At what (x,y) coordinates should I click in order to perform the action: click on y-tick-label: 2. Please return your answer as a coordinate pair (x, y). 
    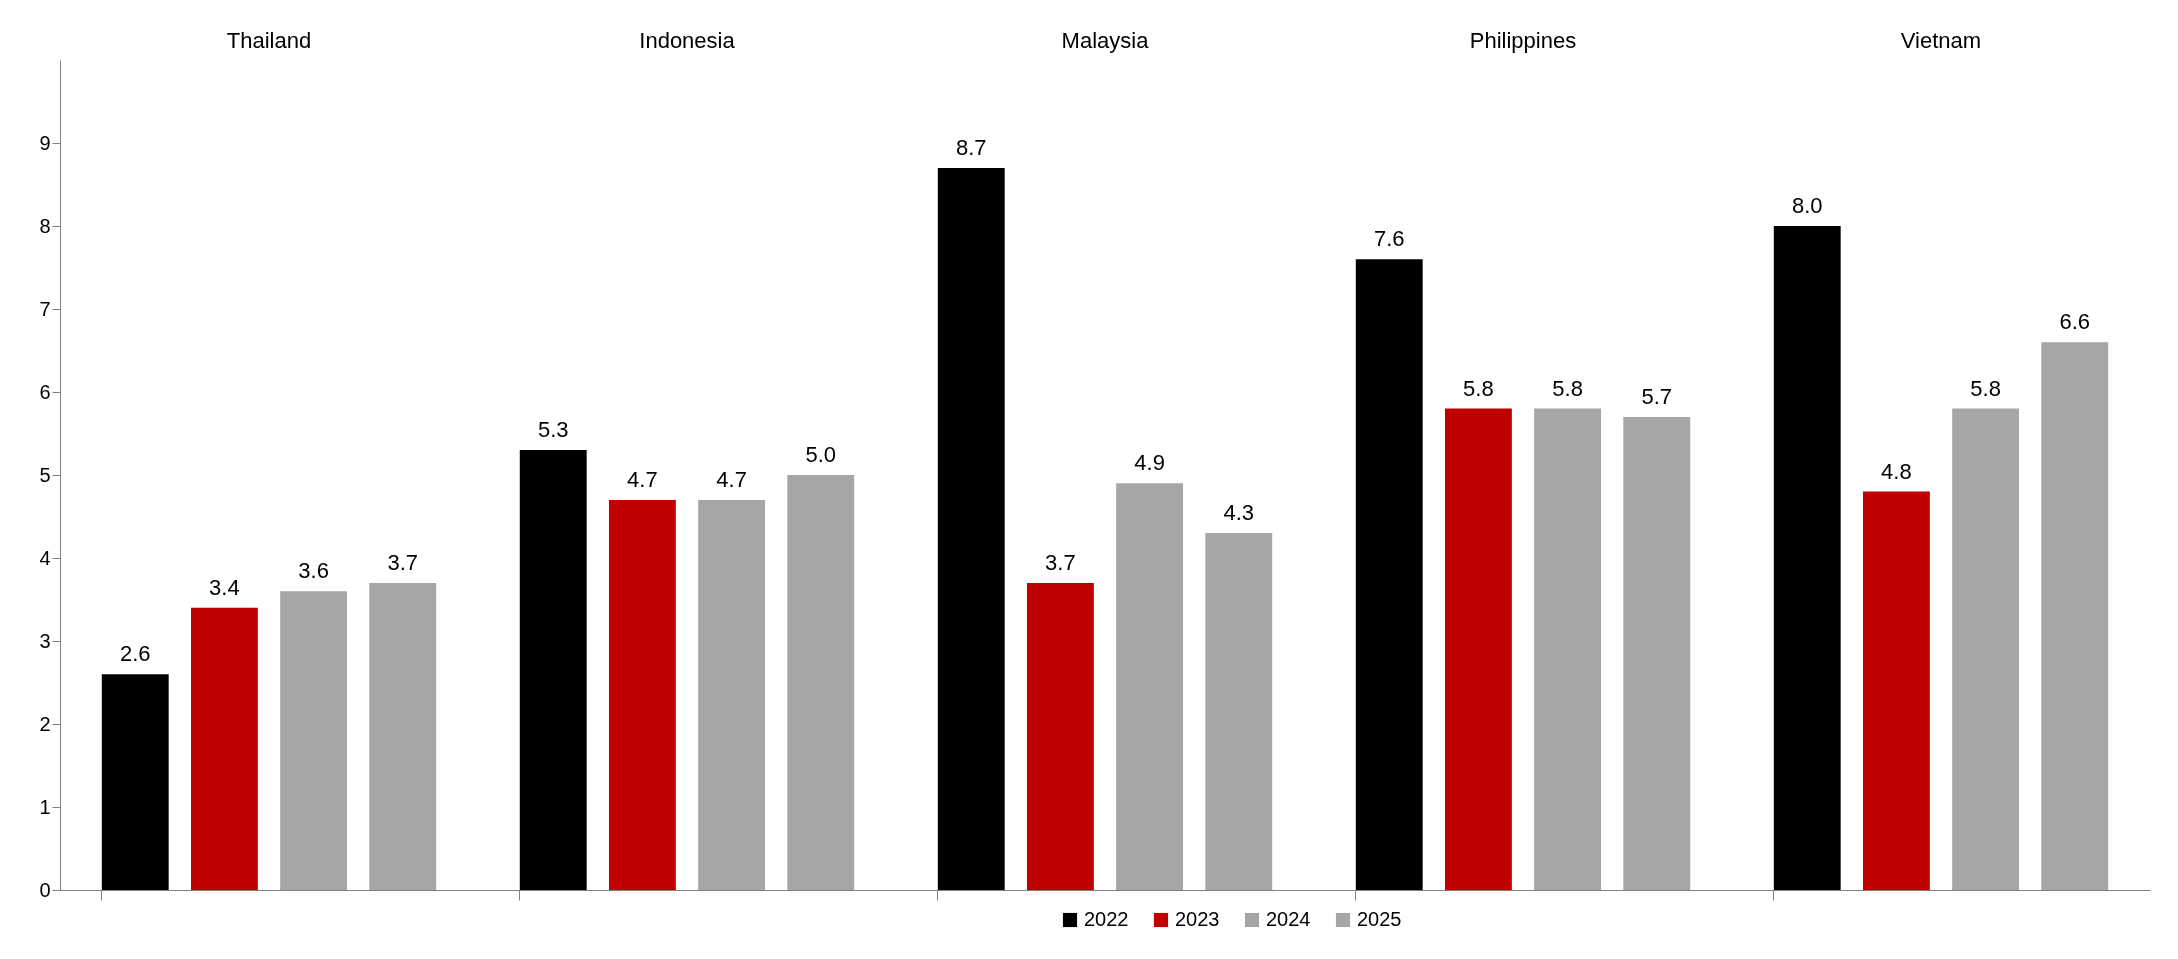
    Looking at the image, I should click on (45, 723).